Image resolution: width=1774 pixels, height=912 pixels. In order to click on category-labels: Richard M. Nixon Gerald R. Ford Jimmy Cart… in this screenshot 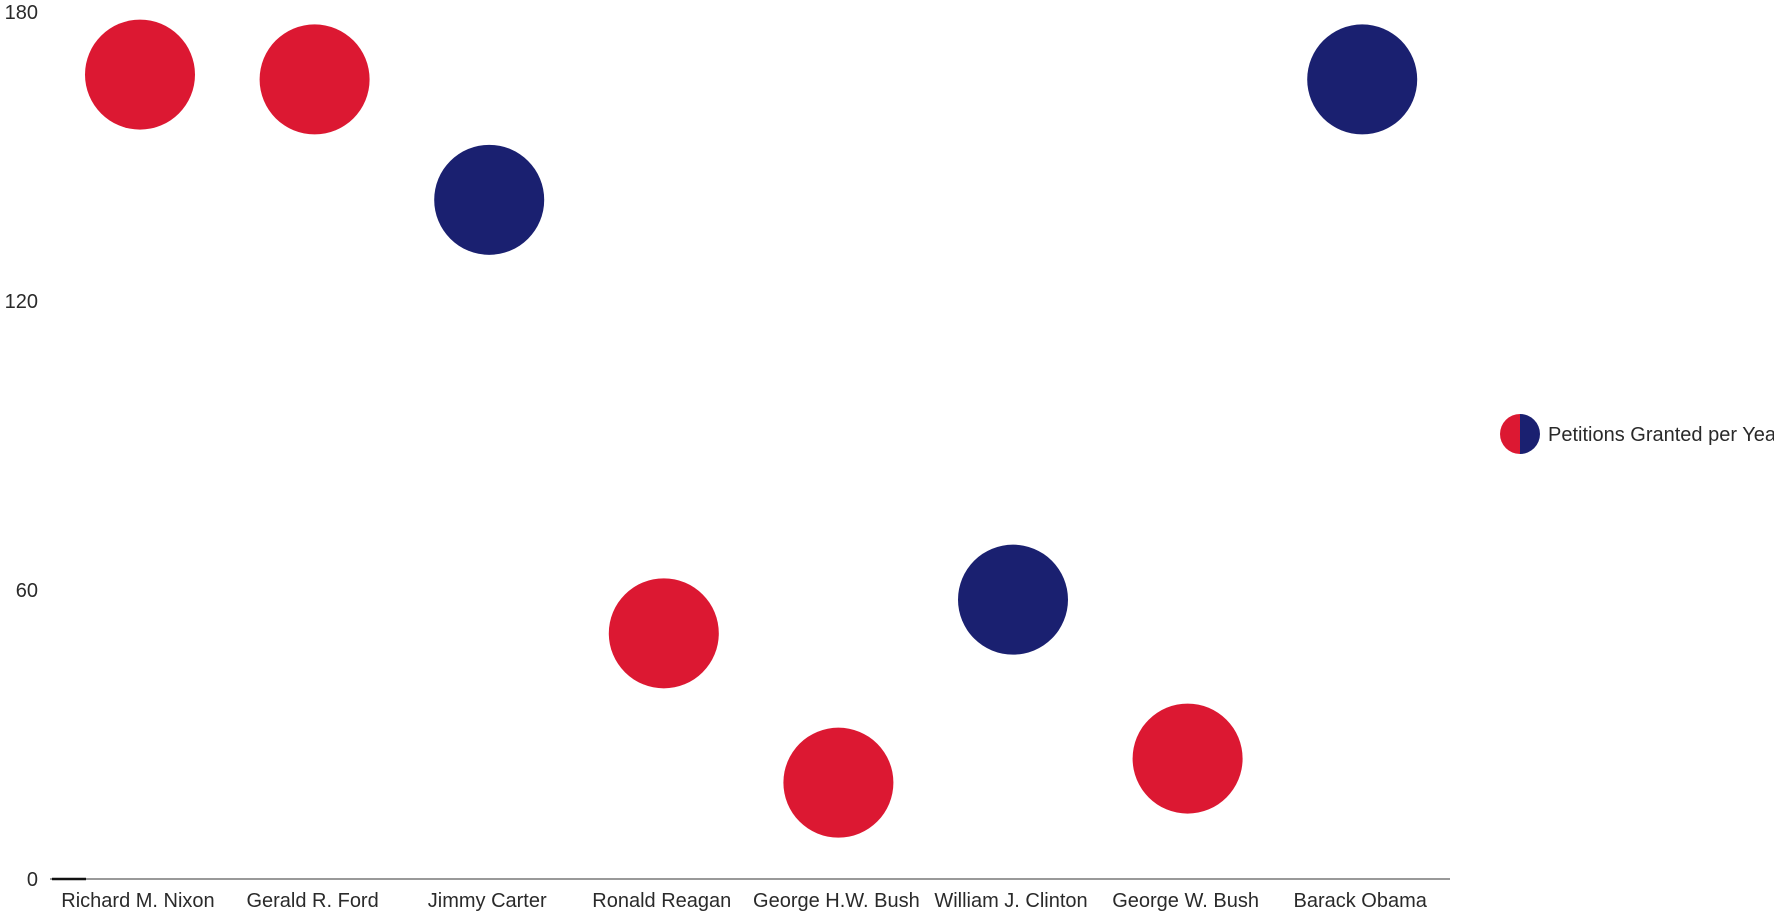, I will do `click(744, 901)`.